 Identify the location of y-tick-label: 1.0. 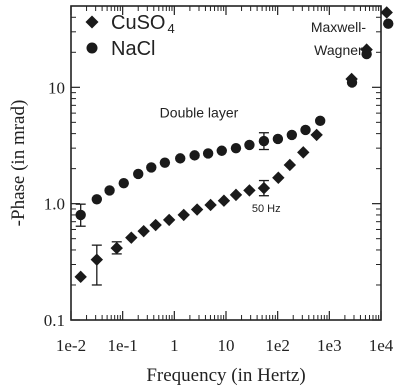
(54, 204).